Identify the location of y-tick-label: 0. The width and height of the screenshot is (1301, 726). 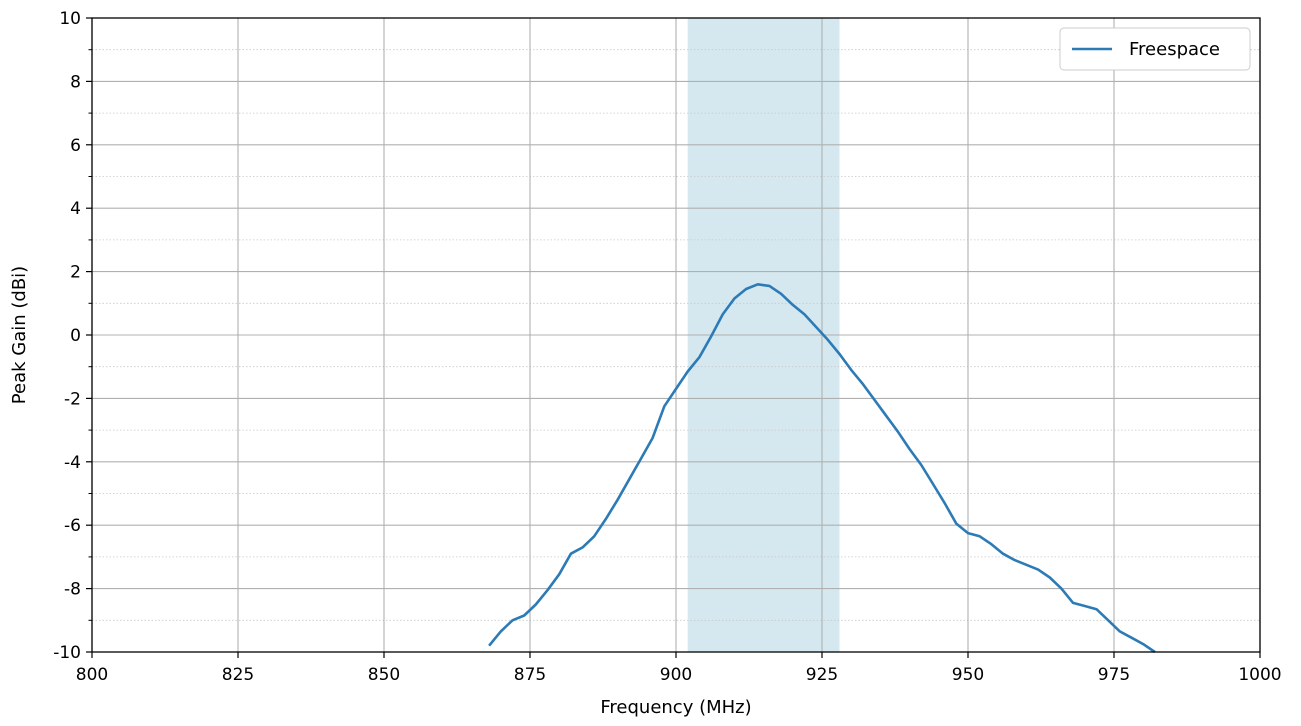
(75, 336).